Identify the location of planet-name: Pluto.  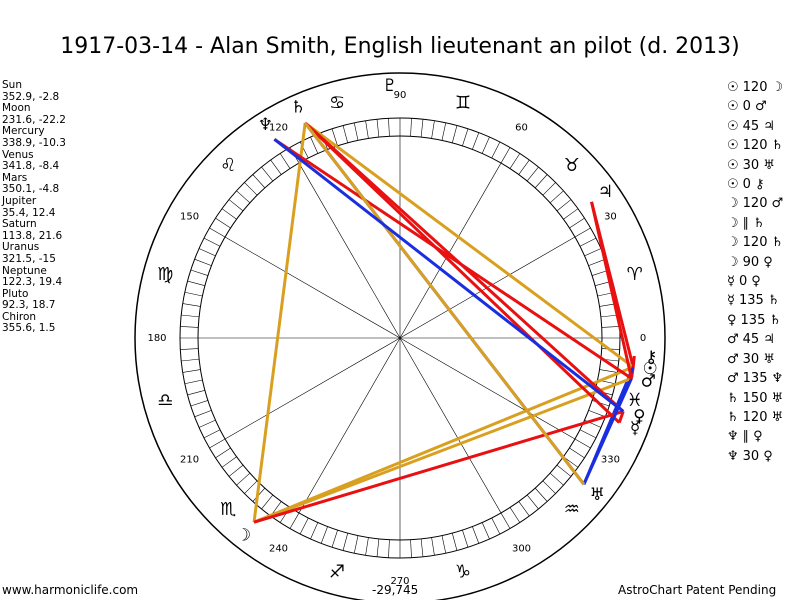
(15, 293).